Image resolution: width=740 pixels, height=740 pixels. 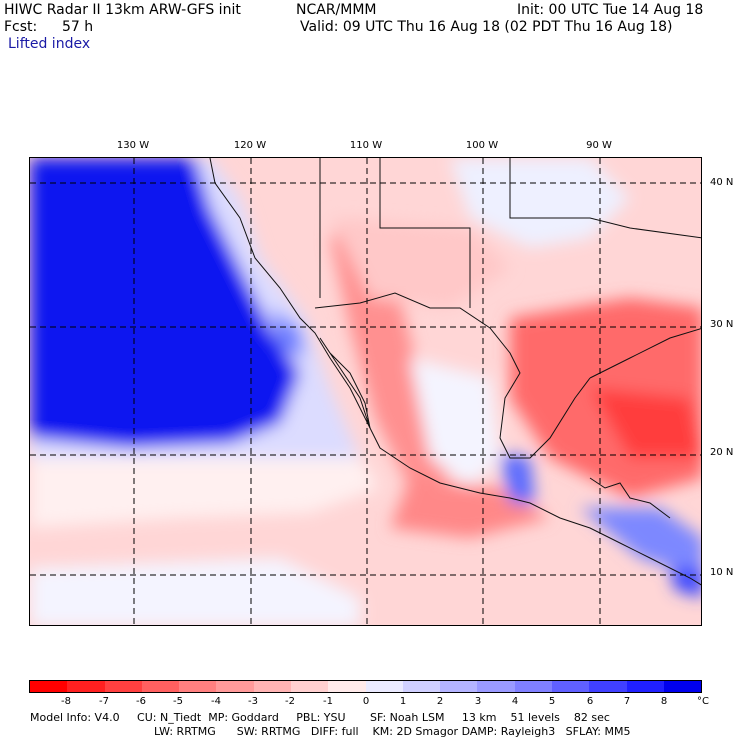 What do you see at coordinates (599, 145) in the screenshot?
I see `lon-label-90w: 90 W` at bounding box center [599, 145].